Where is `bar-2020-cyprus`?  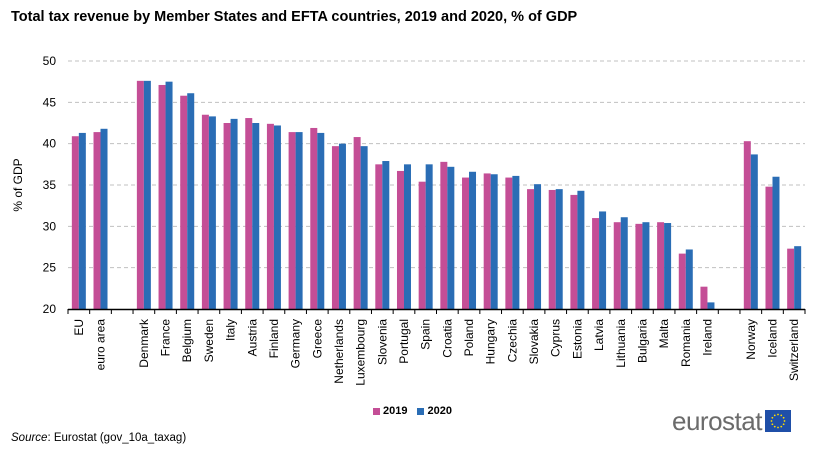 bar-2020-cyprus is located at coordinates (559, 249).